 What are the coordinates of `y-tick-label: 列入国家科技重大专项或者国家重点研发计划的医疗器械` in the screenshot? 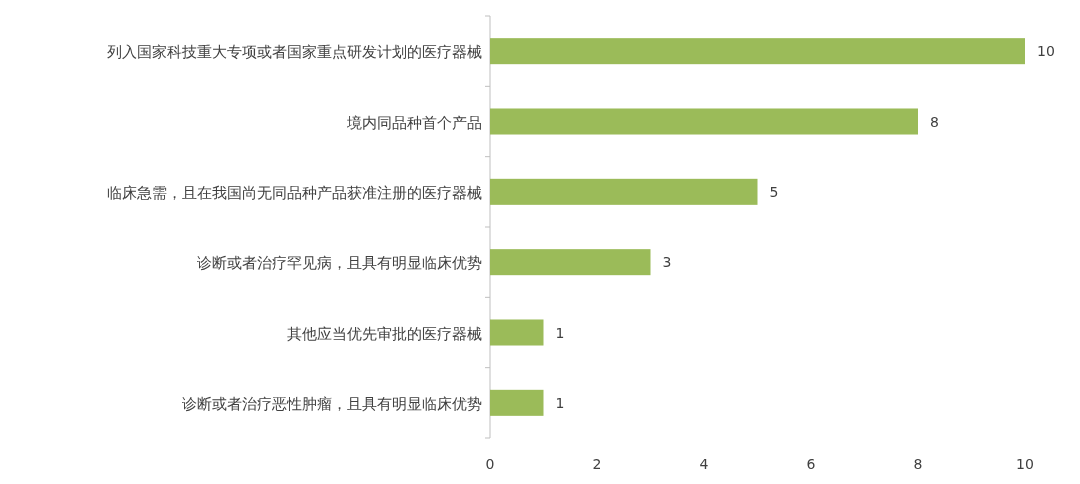 It's located at (294, 52).